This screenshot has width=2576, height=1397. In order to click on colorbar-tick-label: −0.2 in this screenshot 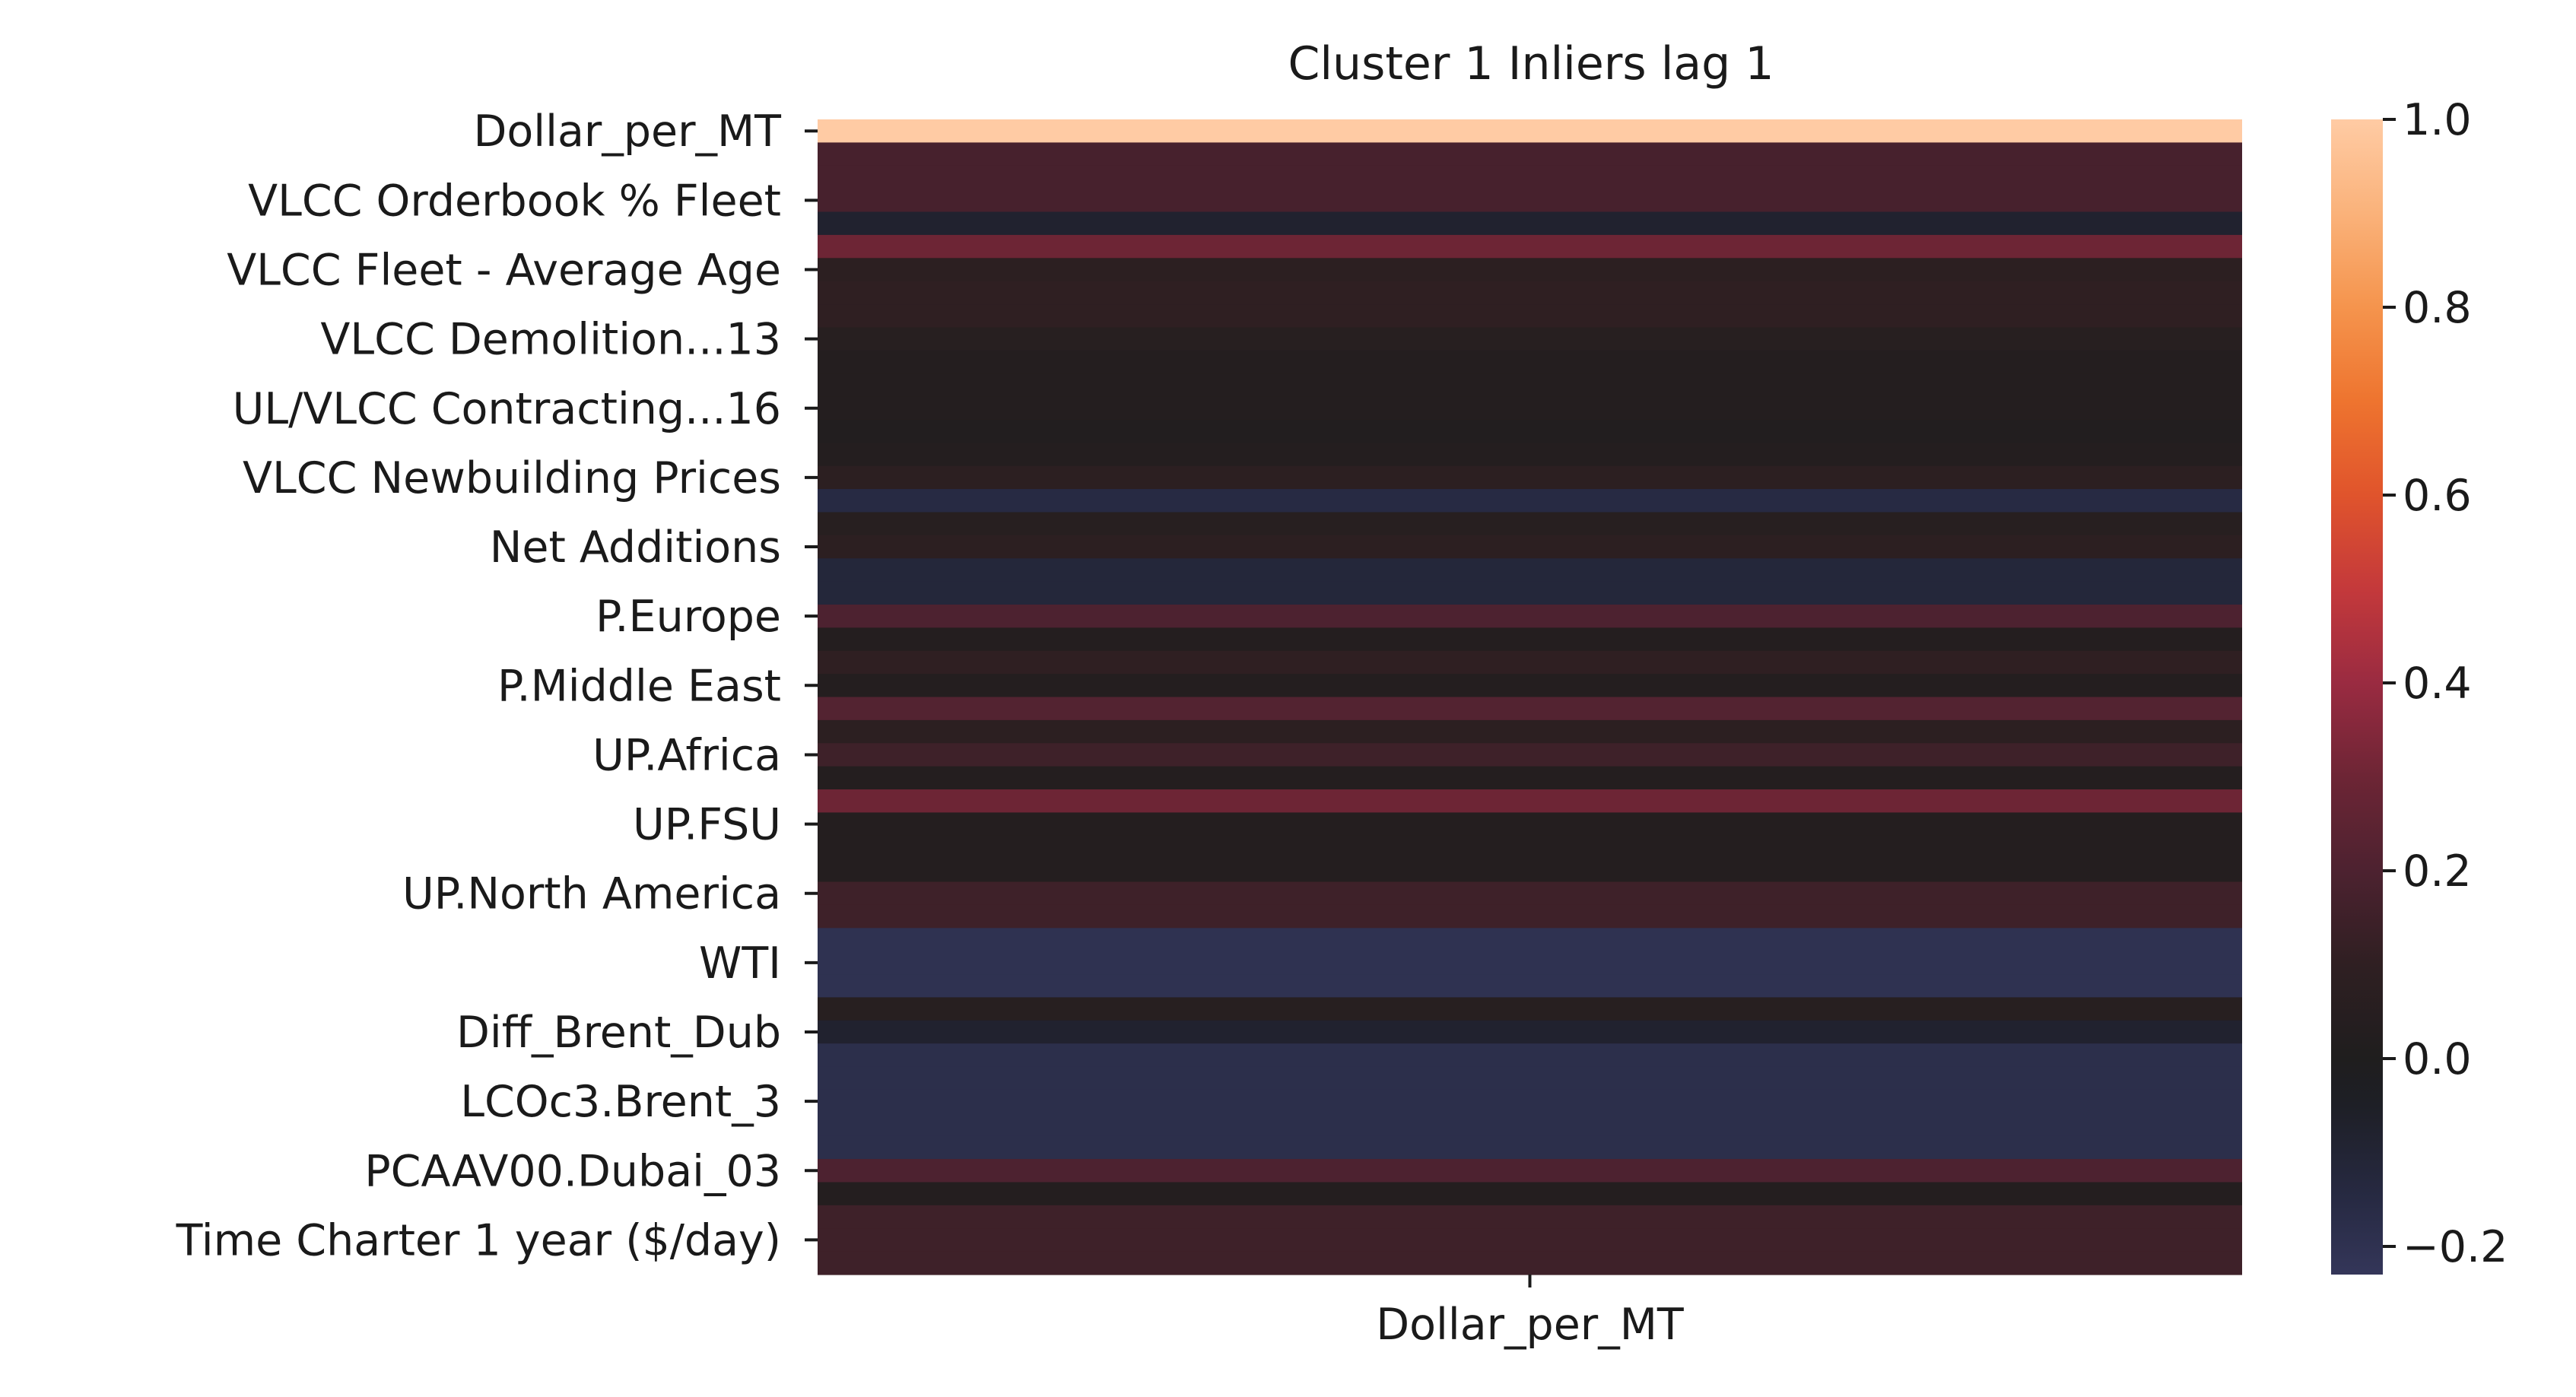, I will do `click(2455, 1247)`.